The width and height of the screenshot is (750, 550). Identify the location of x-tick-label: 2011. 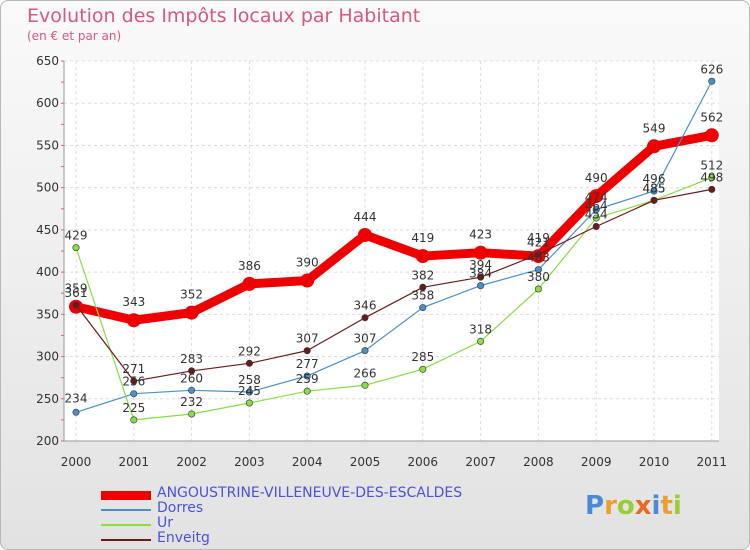
(712, 462).